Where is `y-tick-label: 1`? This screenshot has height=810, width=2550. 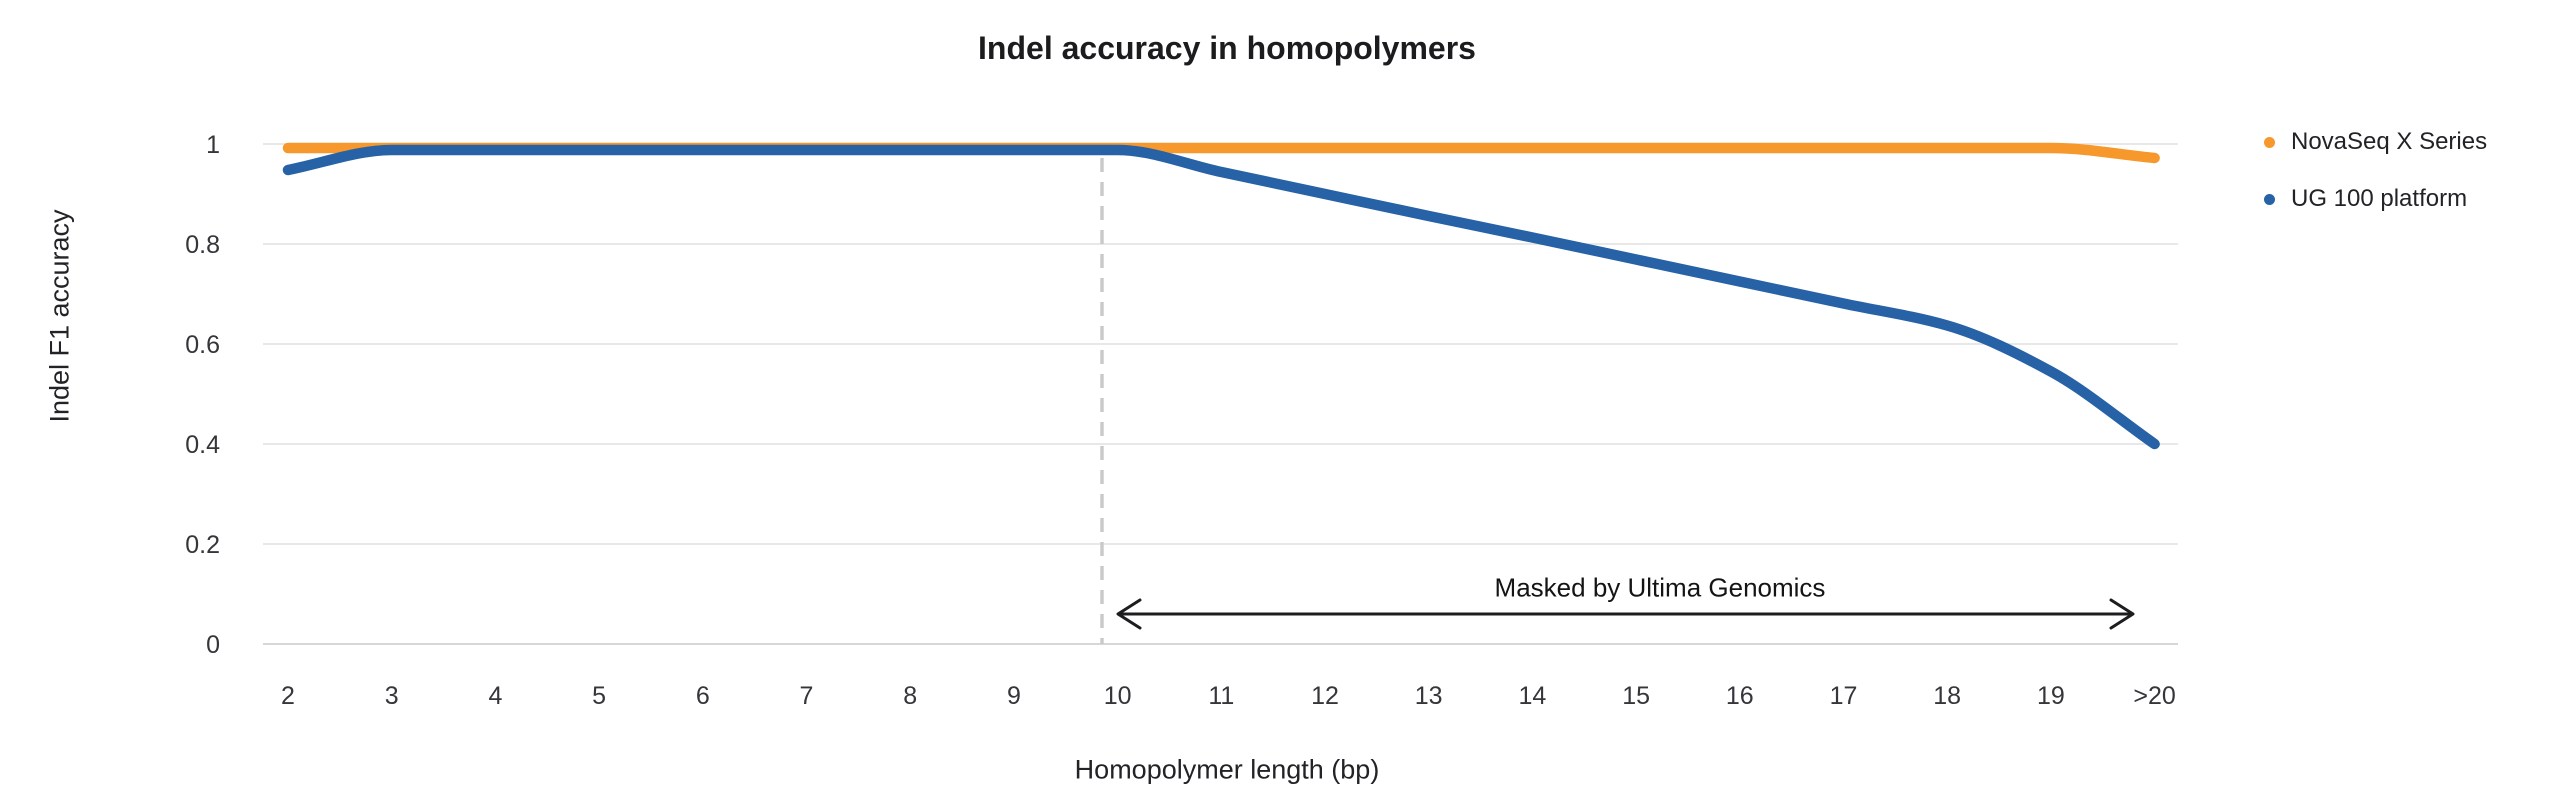 y-tick-label: 1 is located at coordinates (213, 145).